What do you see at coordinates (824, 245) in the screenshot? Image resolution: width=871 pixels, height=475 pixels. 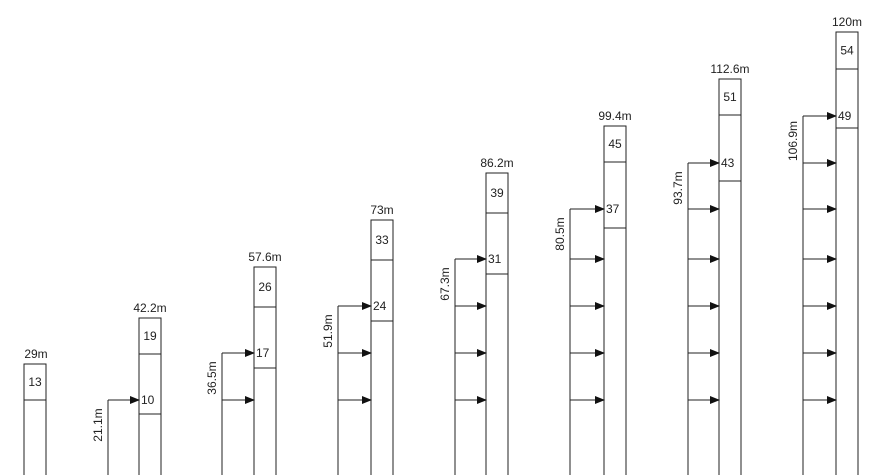 I see `stage-8: 120m 54 49 106.9m` at bounding box center [824, 245].